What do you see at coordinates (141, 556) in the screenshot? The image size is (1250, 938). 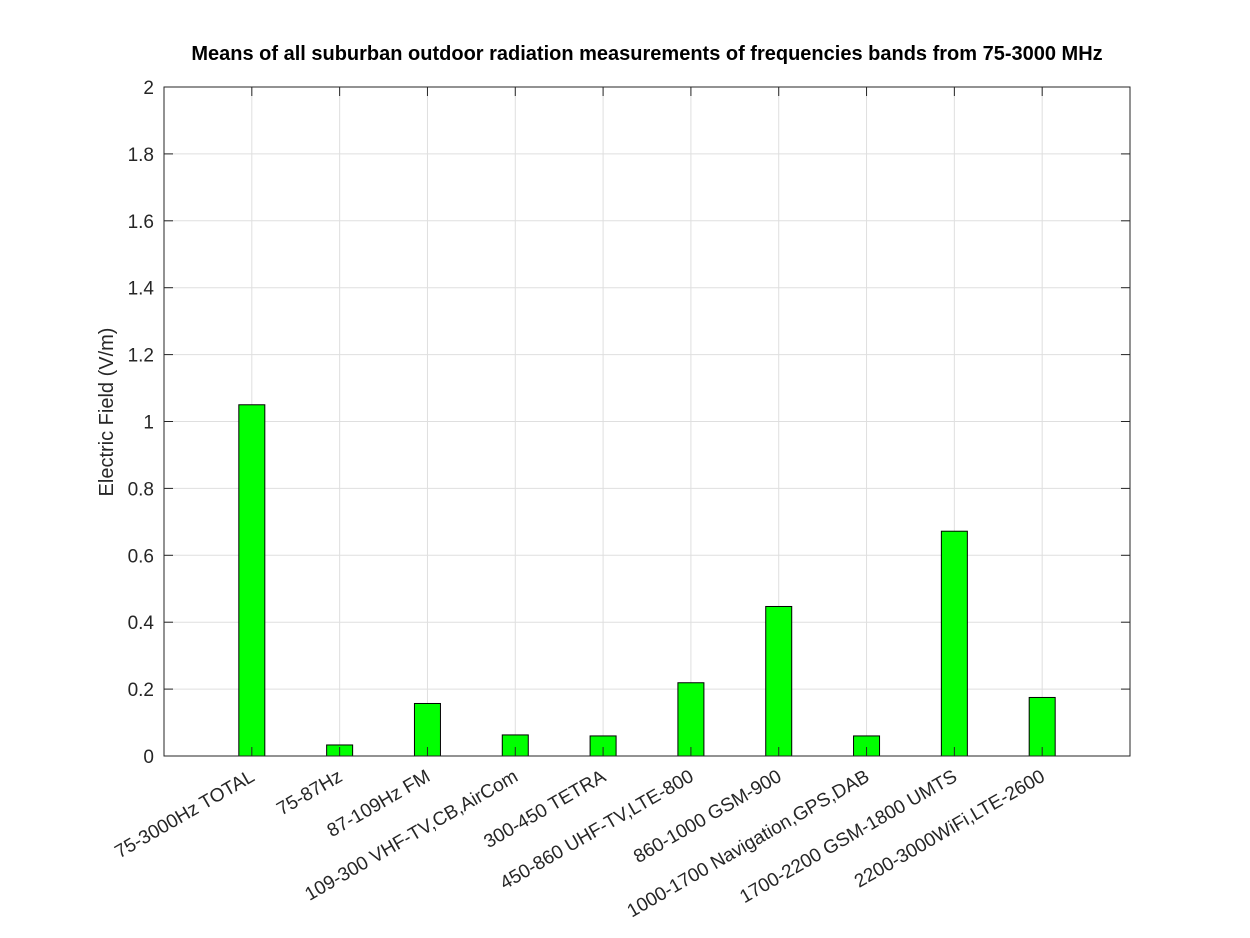 I see `y-tick-label: 0.6` at bounding box center [141, 556].